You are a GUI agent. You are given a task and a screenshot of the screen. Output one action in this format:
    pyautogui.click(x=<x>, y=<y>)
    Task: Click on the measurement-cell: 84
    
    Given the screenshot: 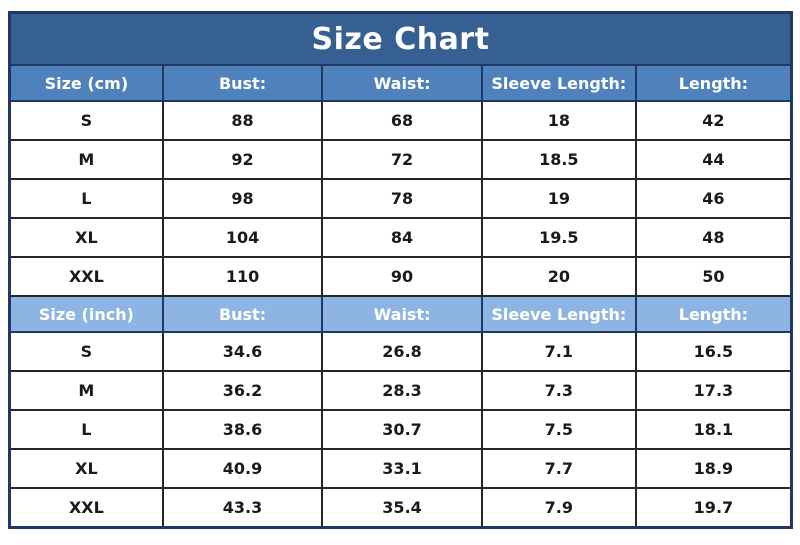 What is the action you would take?
    pyautogui.click(x=402, y=237)
    